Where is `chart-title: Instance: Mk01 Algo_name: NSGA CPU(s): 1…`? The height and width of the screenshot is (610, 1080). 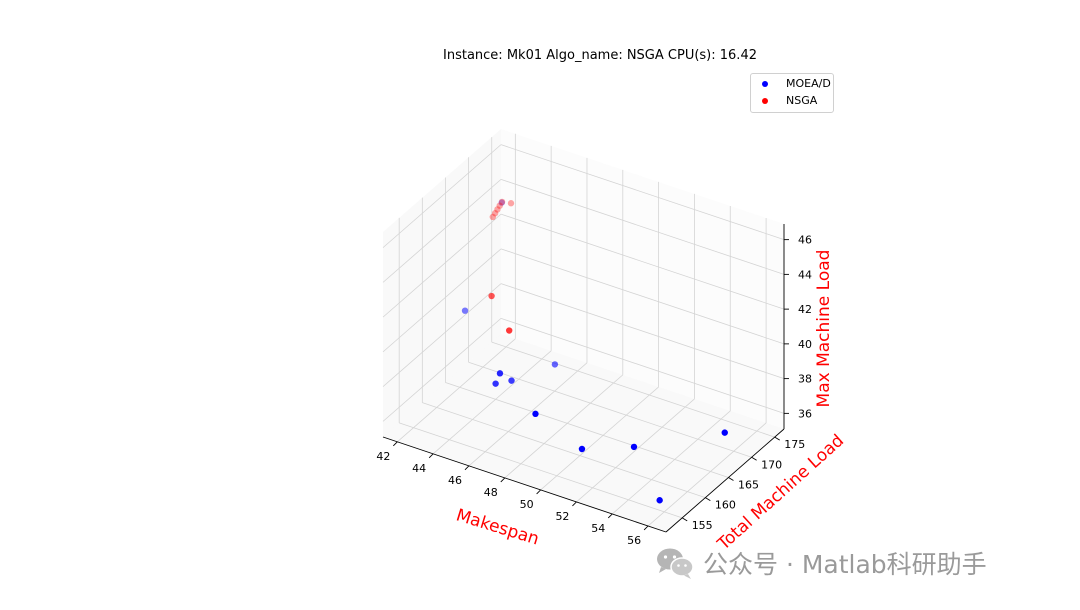
chart-title: Instance: Mk01 Algo_name: NSGA CPU(s): 1… is located at coordinates (600, 55).